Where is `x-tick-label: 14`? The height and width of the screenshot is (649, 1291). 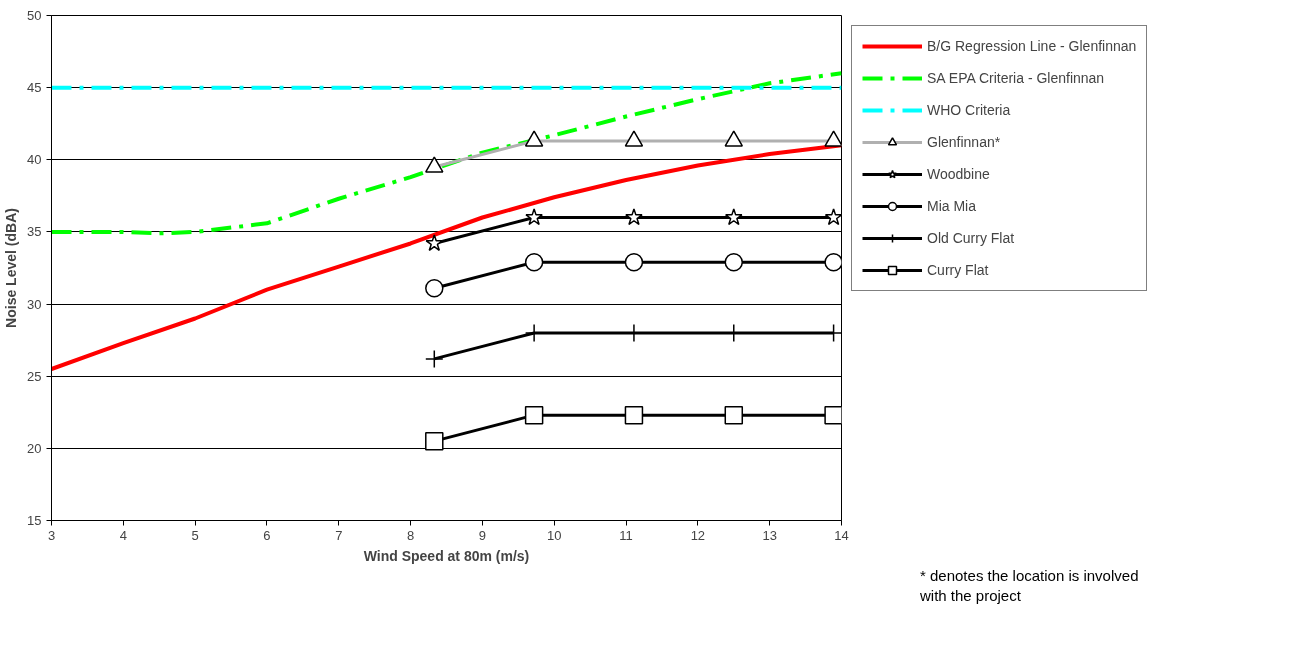
x-tick-label: 14 is located at coordinates (841, 535).